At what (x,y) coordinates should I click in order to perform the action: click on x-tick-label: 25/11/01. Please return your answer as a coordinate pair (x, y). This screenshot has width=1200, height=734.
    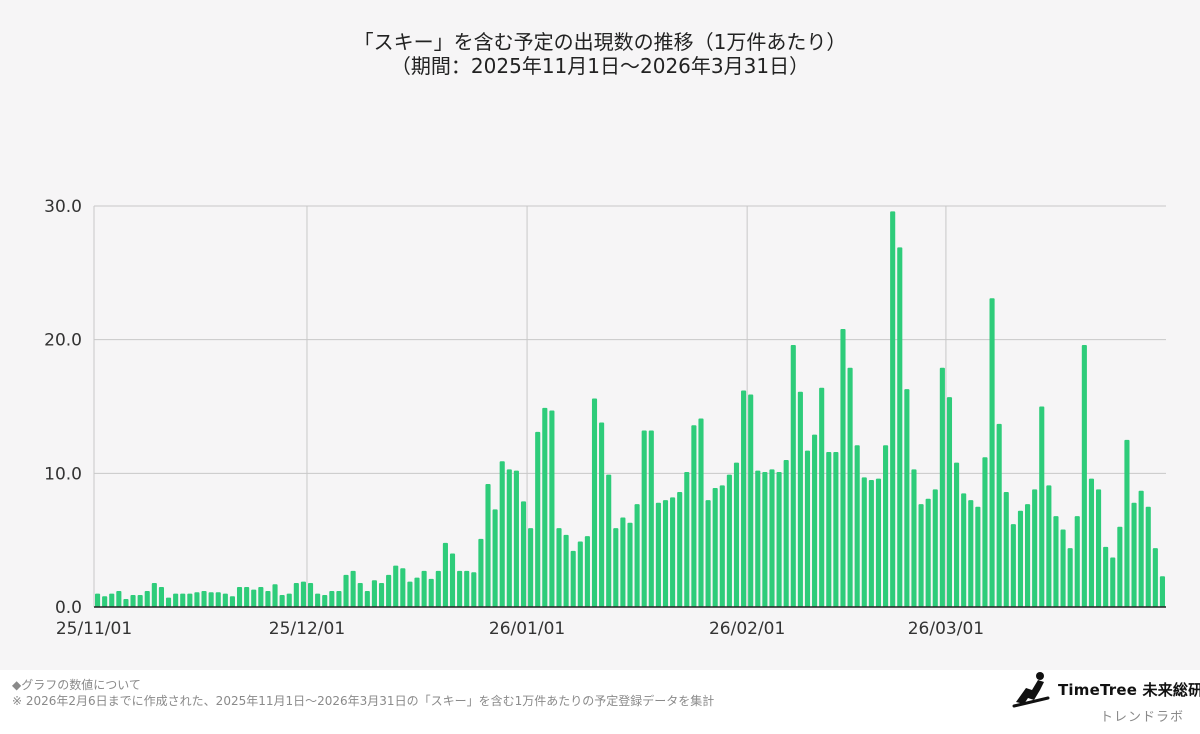
    Looking at the image, I should click on (94, 629).